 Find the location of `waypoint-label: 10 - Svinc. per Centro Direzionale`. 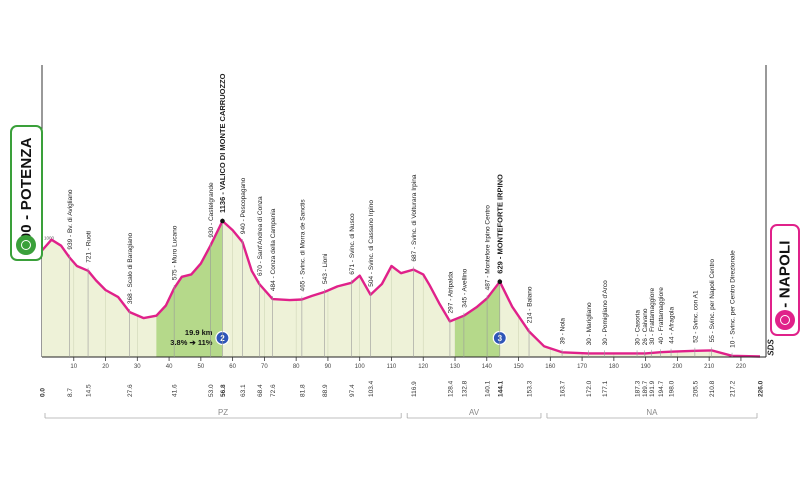

waypoint-label: 10 - Svinc. per Centro Direzionale is located at coordinates (733, 299).